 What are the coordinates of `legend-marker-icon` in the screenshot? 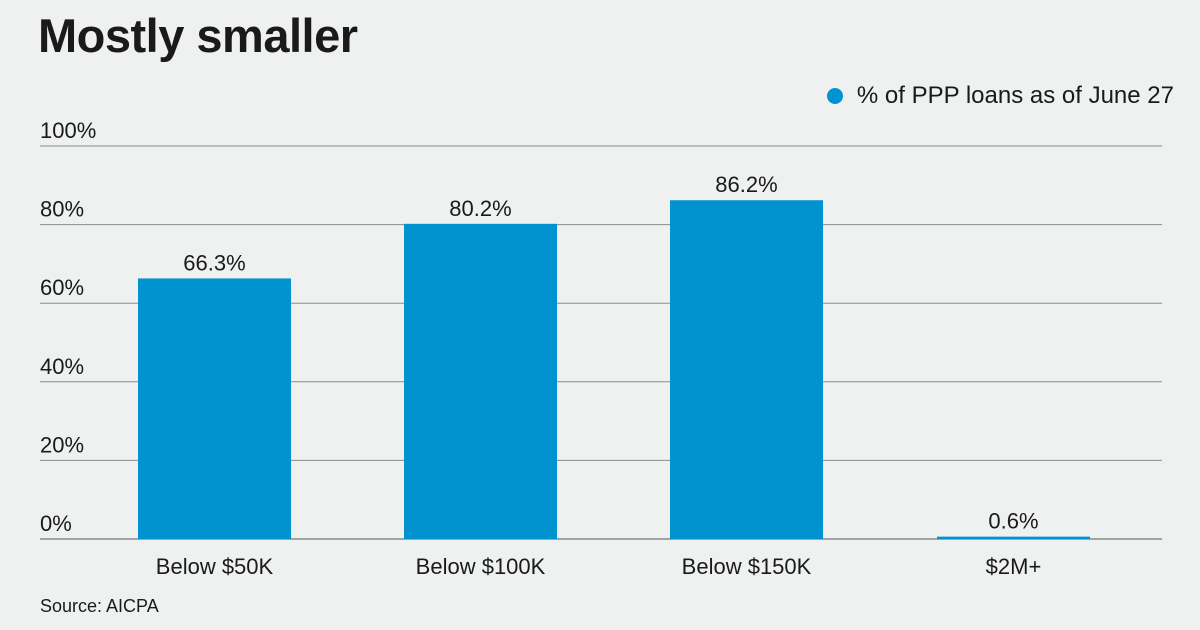 It's located at (834, 96).